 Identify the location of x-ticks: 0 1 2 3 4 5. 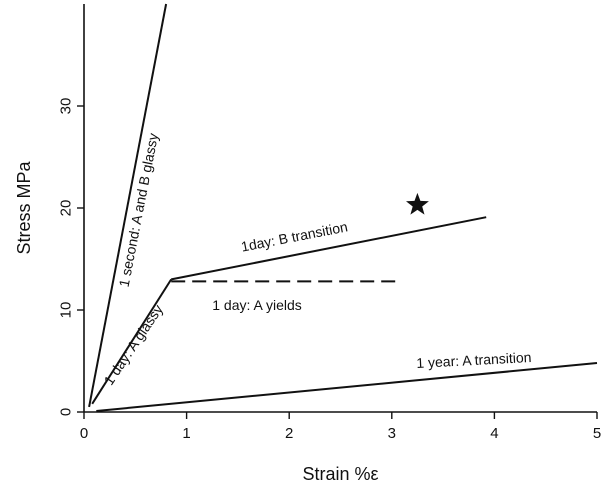
(340, 427).